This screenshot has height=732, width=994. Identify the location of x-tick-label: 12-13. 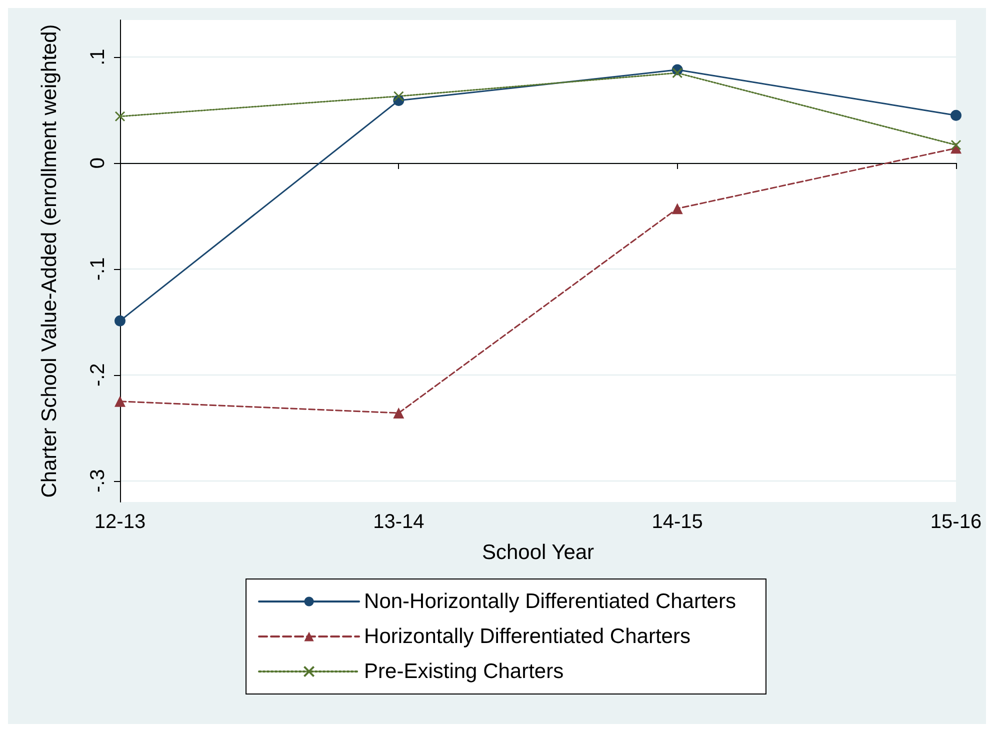
(120, 522).